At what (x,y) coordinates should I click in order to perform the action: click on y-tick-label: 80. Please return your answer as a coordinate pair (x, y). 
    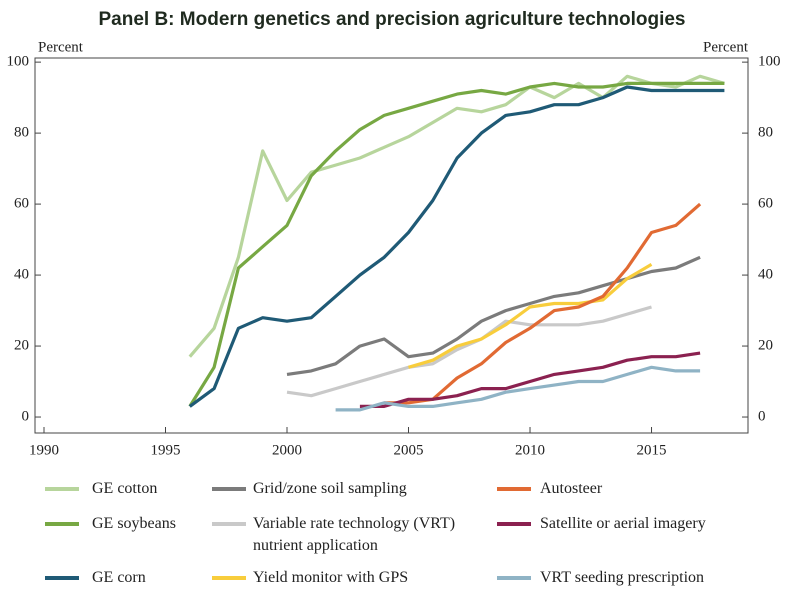
    Looking at the image, I should click on (21, 133).